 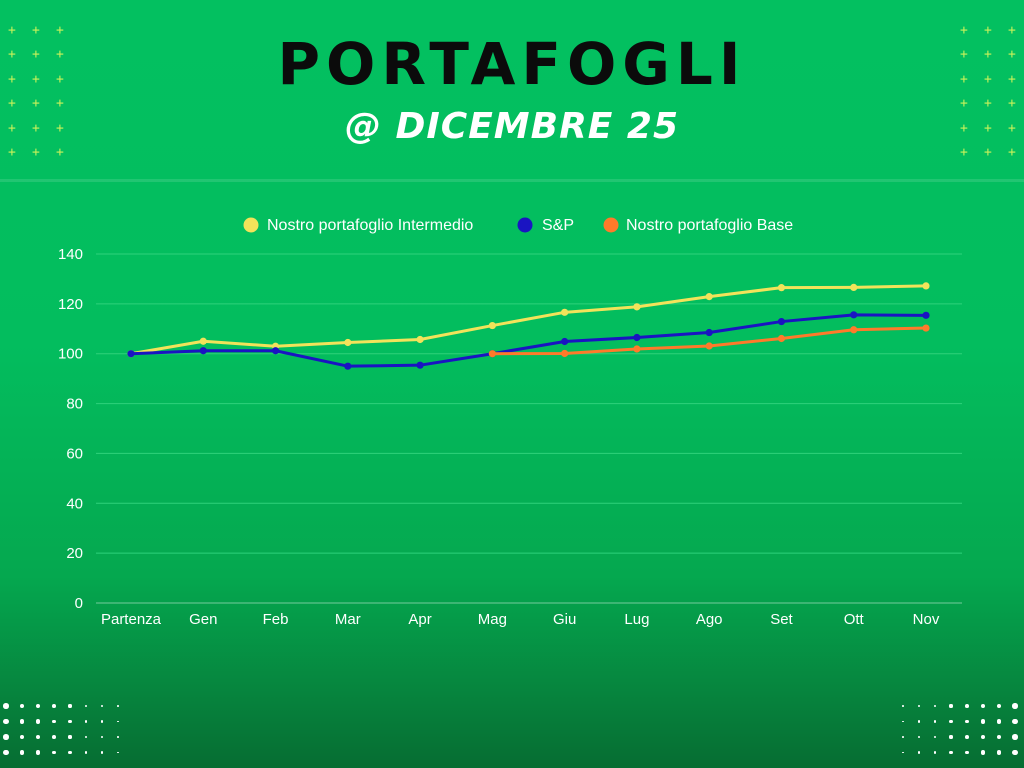 I want to click on x-tick-label: Lug, so click(x=636, y=619).